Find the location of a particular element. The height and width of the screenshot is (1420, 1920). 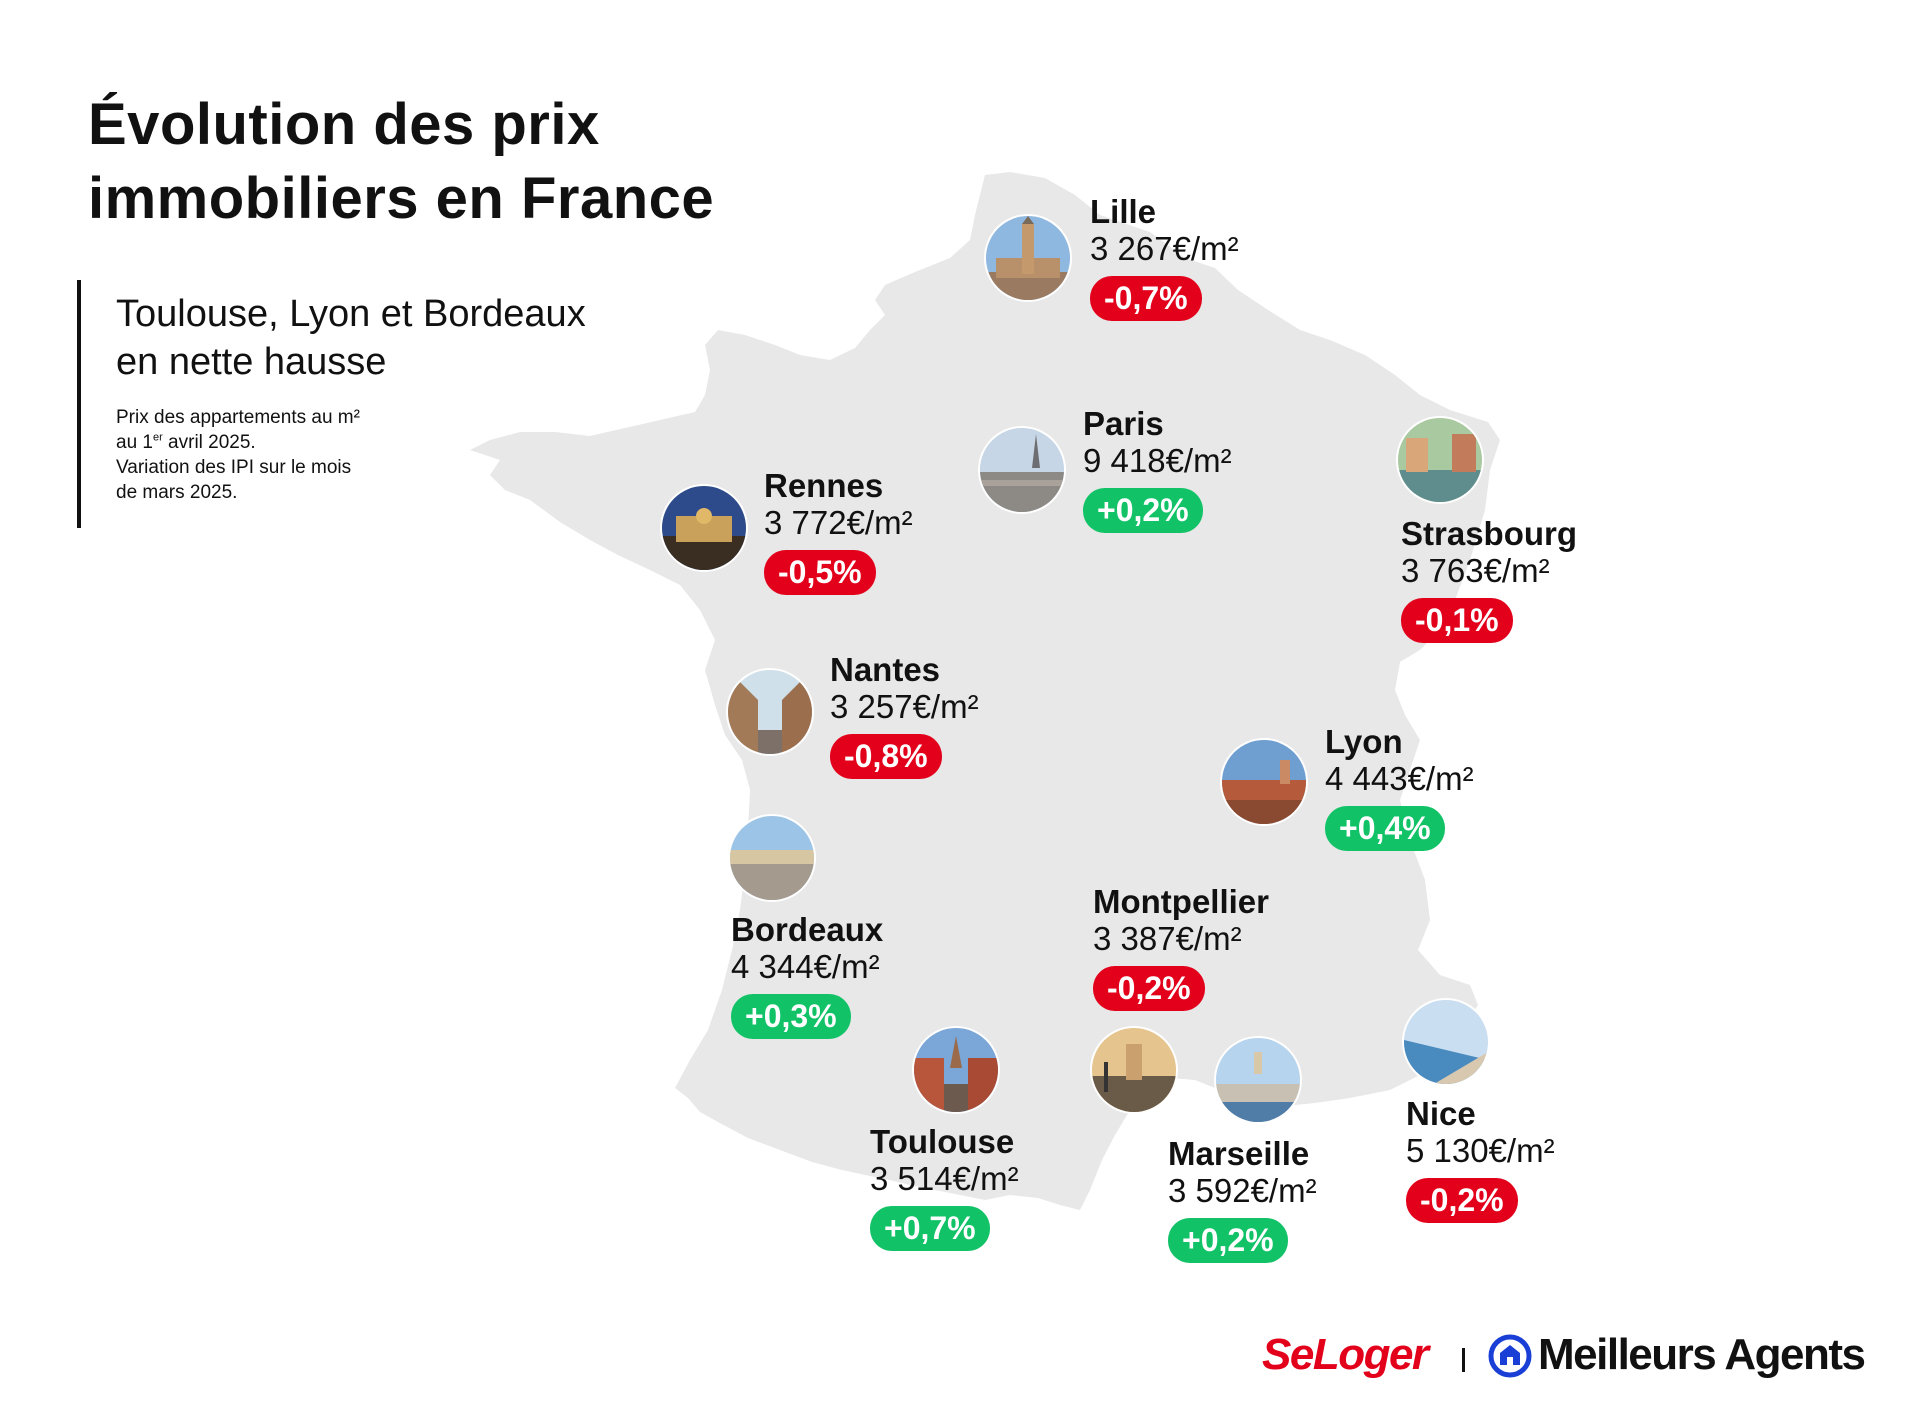

city-strasbourg: Strasbourg 3 763€/m² -0,1% is located at coordinates (1489, 579).